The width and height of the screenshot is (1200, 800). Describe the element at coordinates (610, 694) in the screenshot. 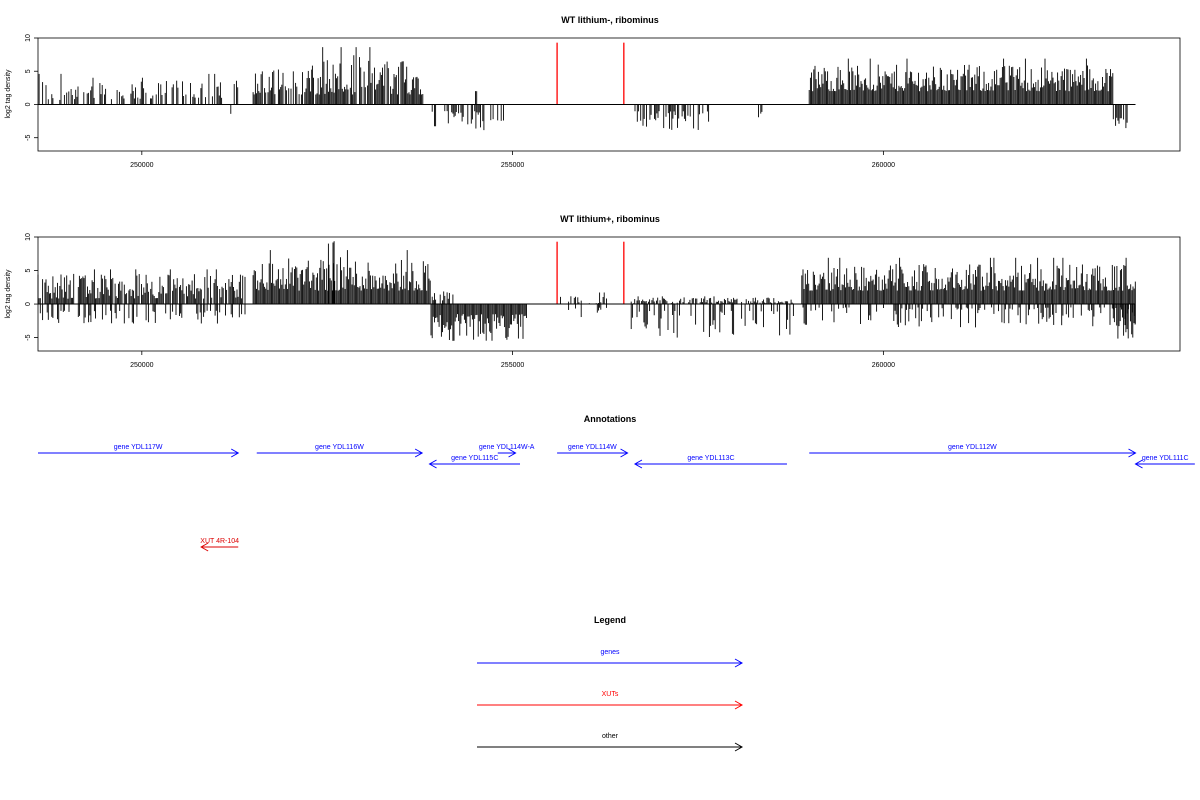

I see `legend-label: XUTs` at that location.